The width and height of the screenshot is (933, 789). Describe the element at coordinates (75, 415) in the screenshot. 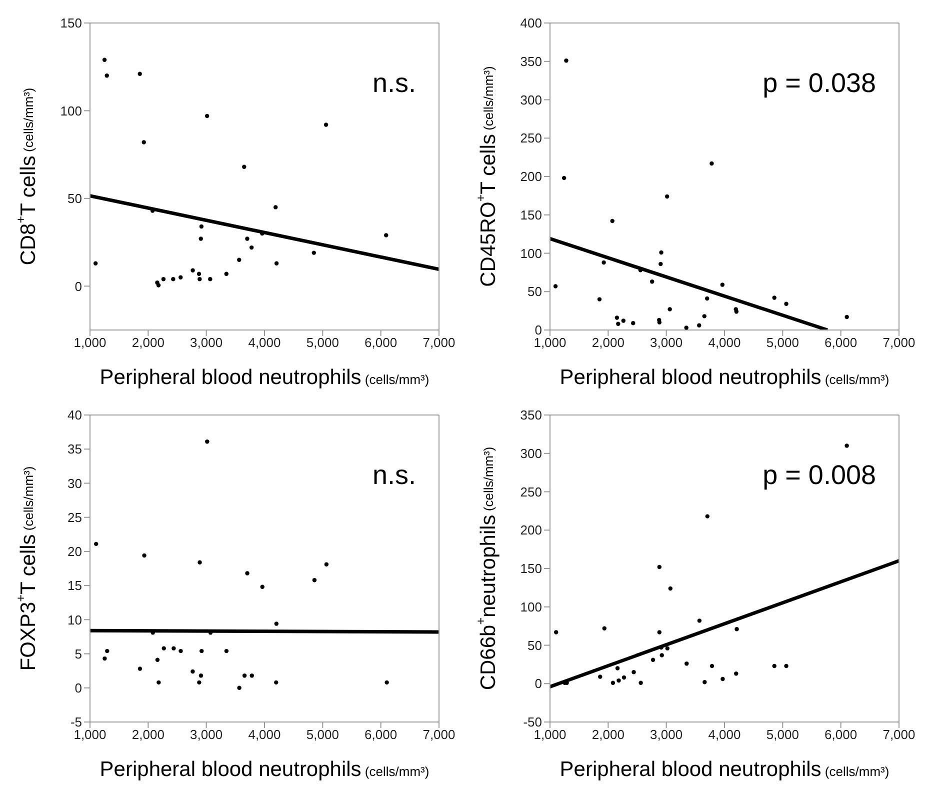

I see `y-tick-label: 40` at that location.